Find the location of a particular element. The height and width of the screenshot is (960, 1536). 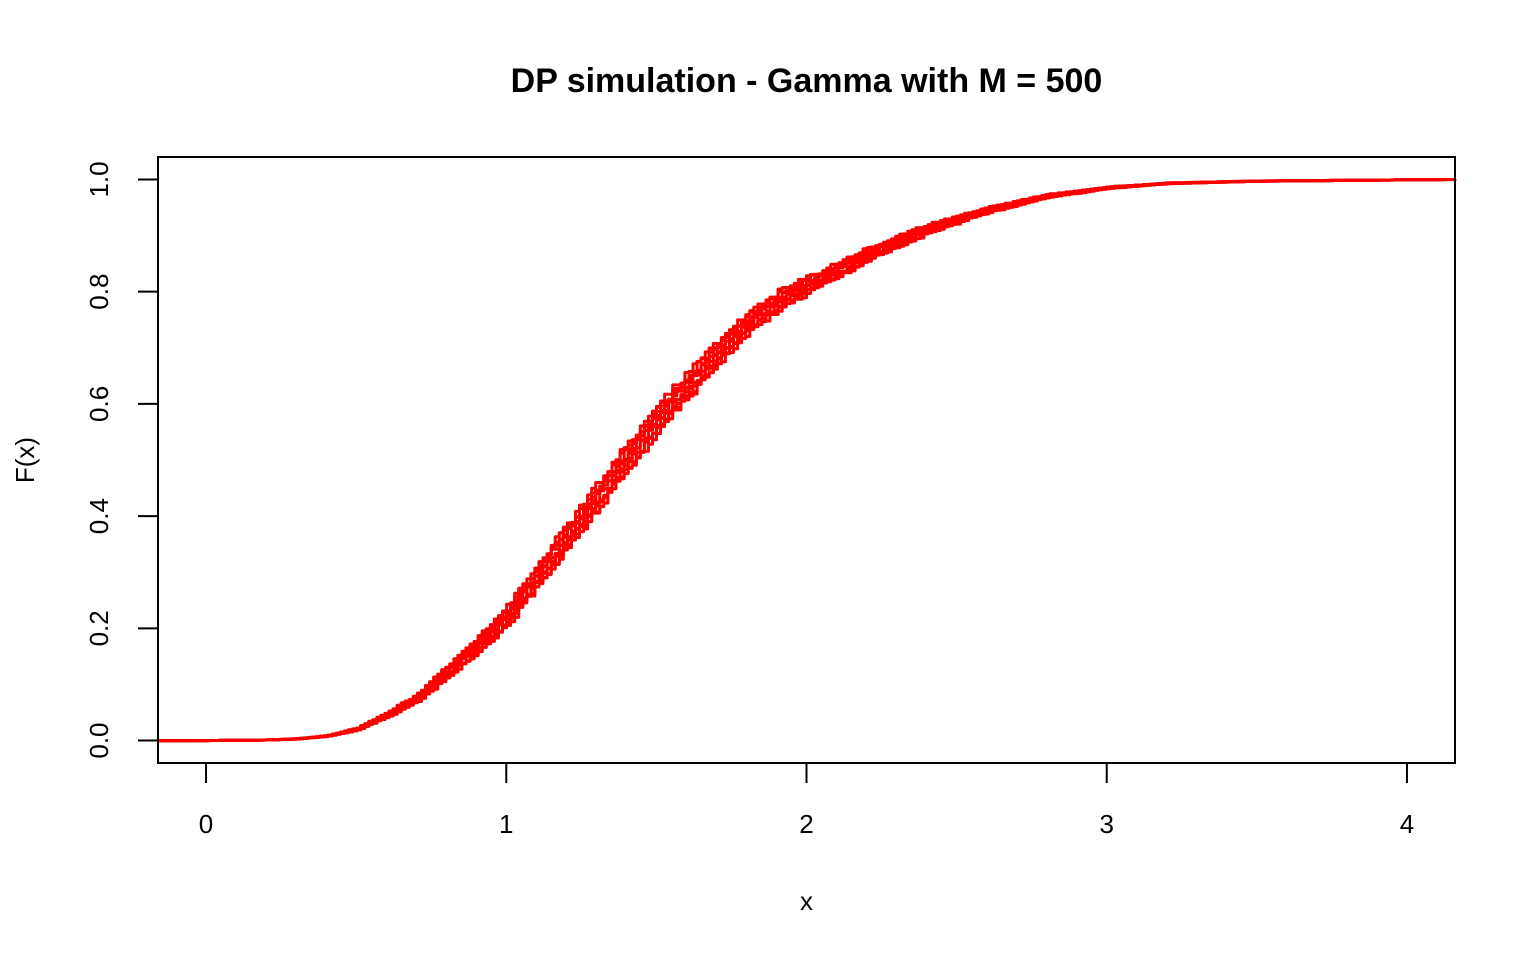

y-tick-label: 0.6 is located at coordinates (99, 404).